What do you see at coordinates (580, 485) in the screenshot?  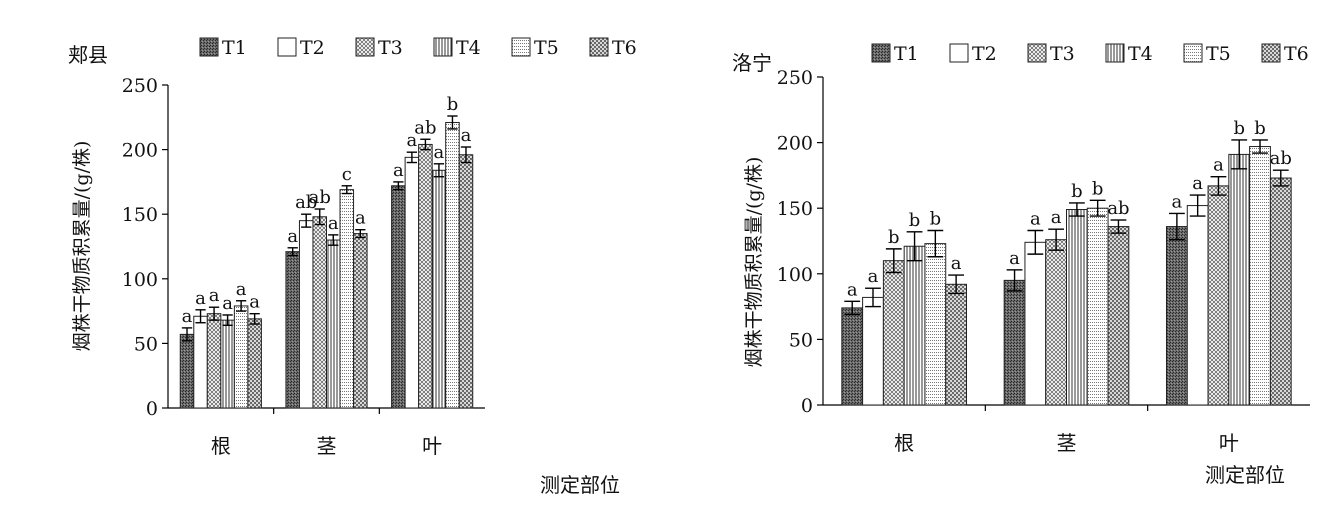 I see `x-axis-label: 测定部位` at bounding box center [580, 485].